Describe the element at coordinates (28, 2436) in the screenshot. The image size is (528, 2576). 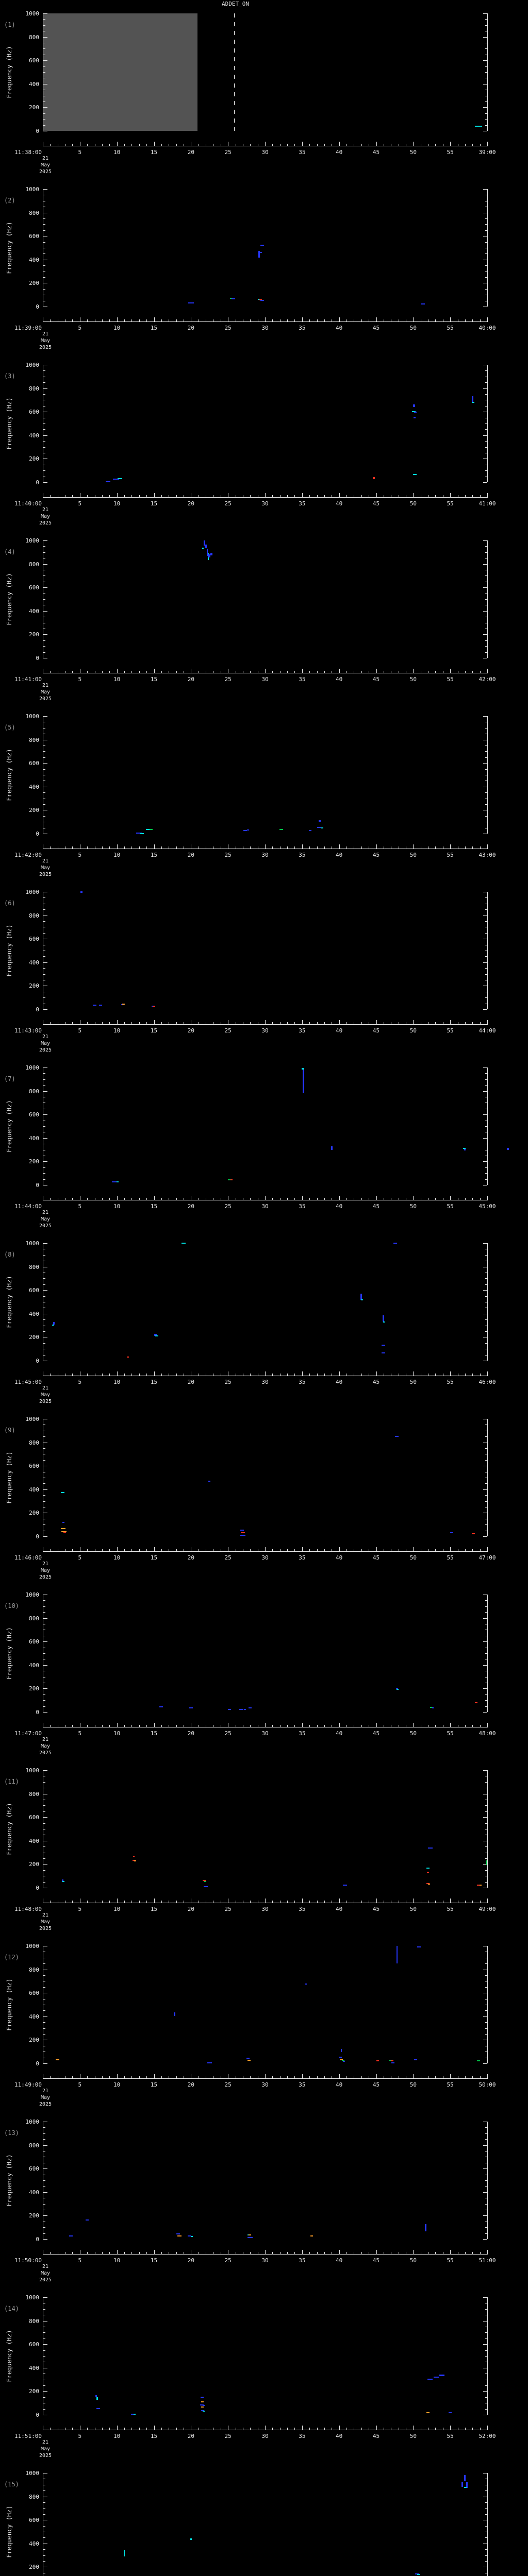
I see `x-start-label: 11:51:00` at that location.